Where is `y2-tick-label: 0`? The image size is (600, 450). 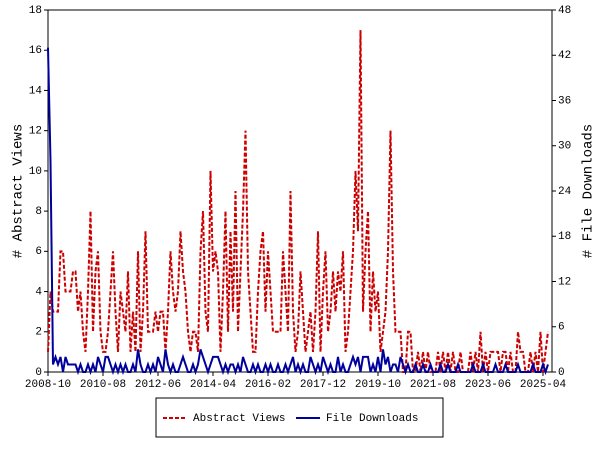 y2-tick-label: 0 is located at coordinates (561, 373).